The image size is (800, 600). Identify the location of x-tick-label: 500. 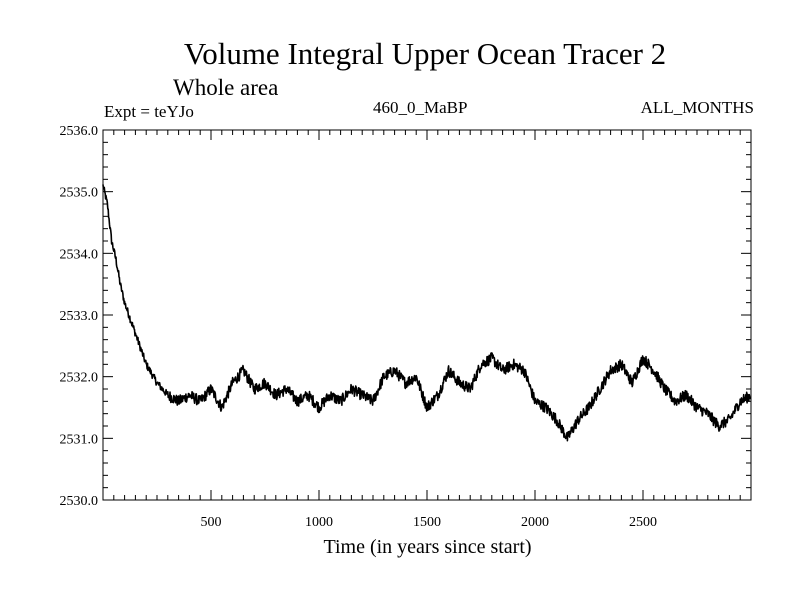
(211, 522).